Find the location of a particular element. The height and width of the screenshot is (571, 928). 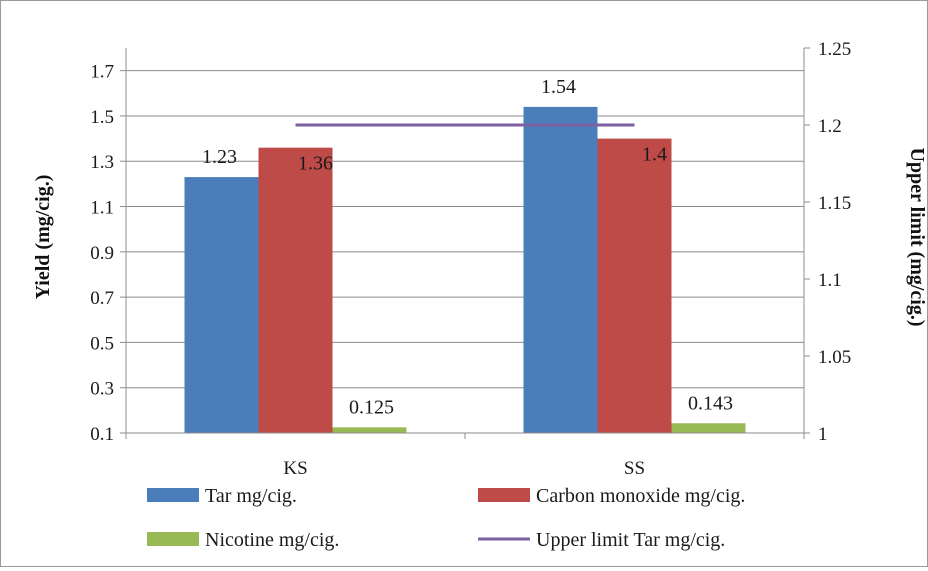

legend-label: Carbon monoxide mg/cig. is located at coordinates (640, 496).